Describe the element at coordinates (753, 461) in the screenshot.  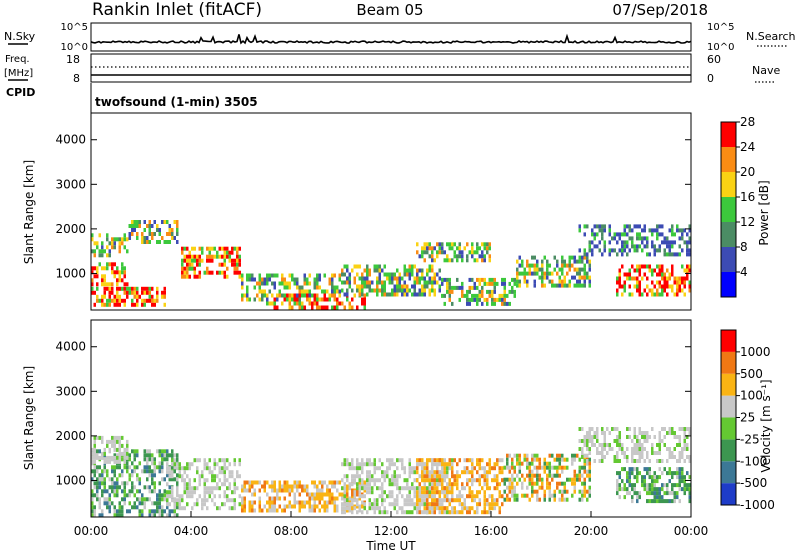
I see `colorbar-tick-label: -100` at that location.